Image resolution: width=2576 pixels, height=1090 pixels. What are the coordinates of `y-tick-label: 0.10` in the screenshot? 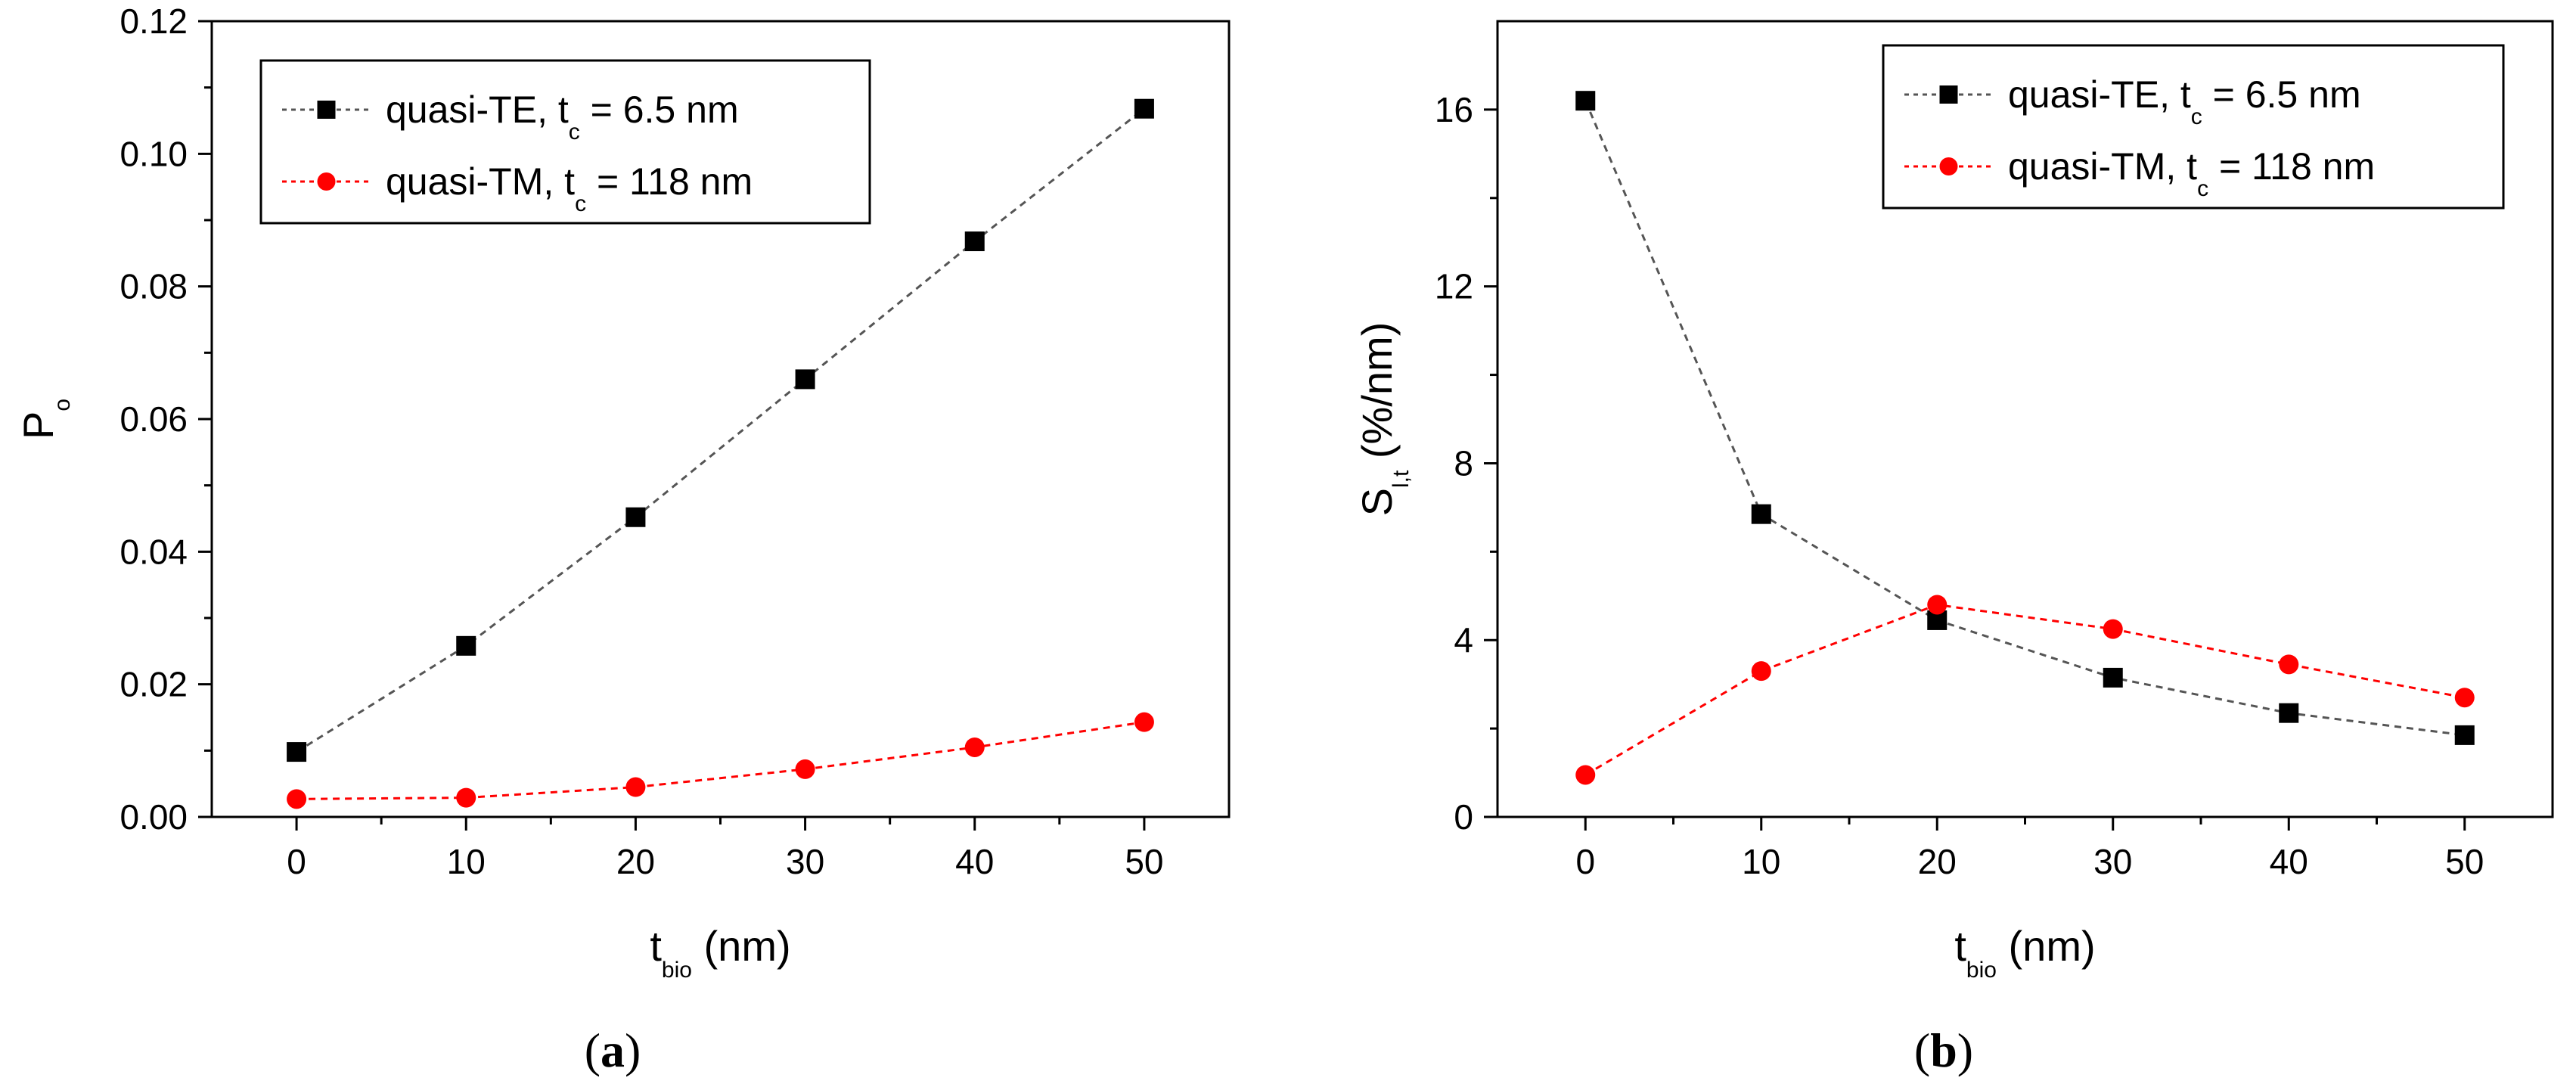 It's located at (153, 153).